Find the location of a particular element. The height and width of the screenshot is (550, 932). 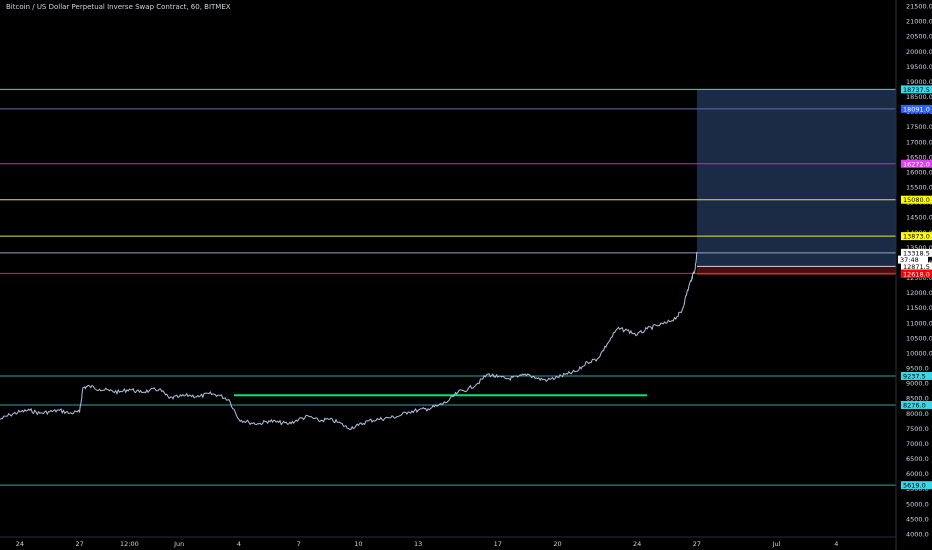

level-label-text: 13318.5 is located at coordinates (916, 253).